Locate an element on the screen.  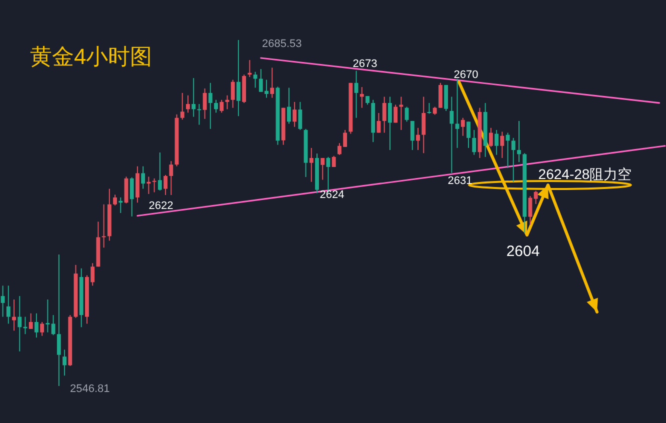
annotation: 2670 is located at coordinates (466, 75).